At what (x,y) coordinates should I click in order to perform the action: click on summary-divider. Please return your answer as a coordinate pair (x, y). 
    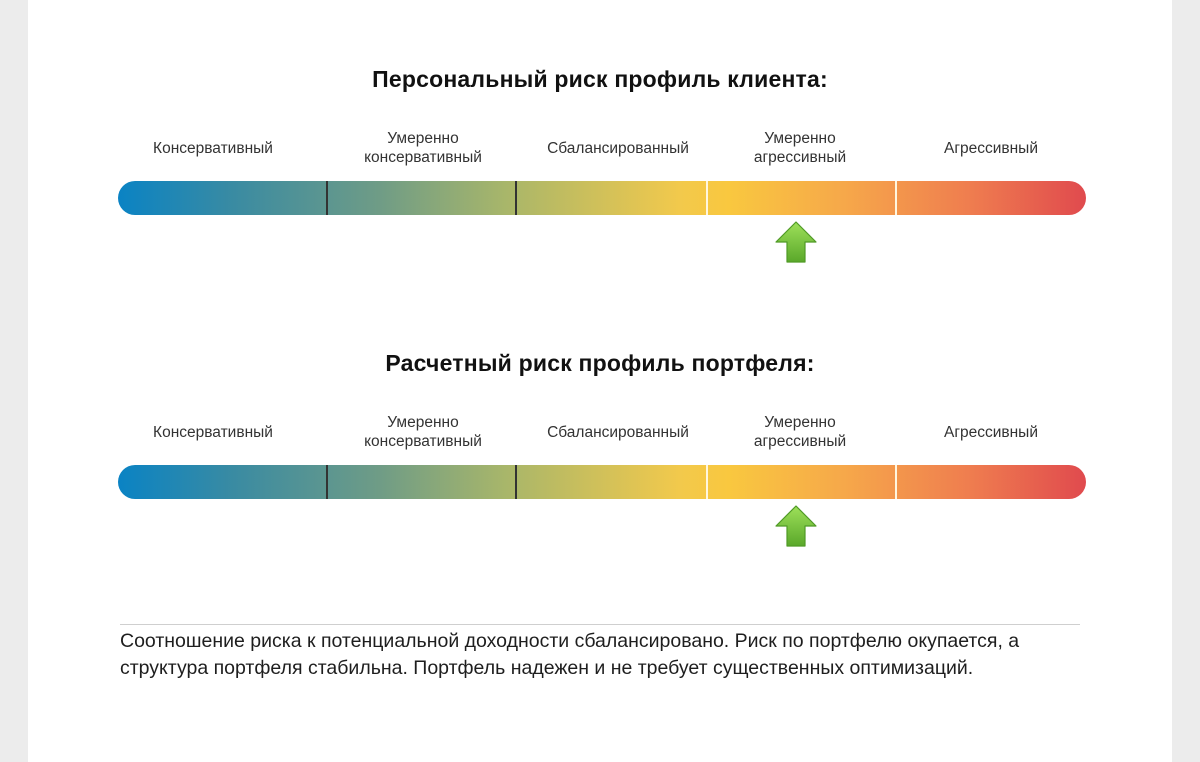
    Looking at the image, I should click on (600, 624).